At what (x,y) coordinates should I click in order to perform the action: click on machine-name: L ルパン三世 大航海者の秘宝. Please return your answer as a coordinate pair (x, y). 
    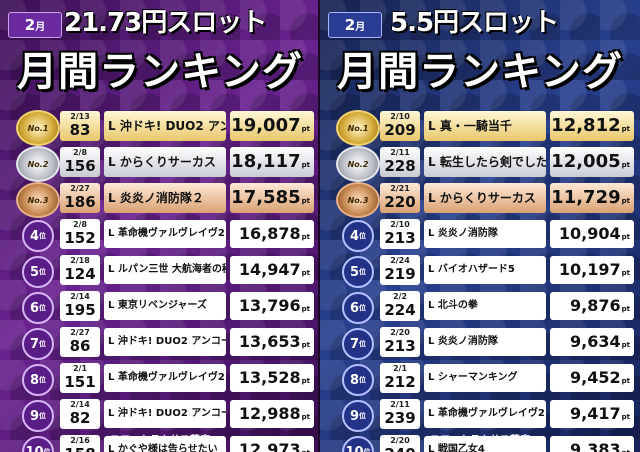
    Looking at the image, I should click on (165, 270).